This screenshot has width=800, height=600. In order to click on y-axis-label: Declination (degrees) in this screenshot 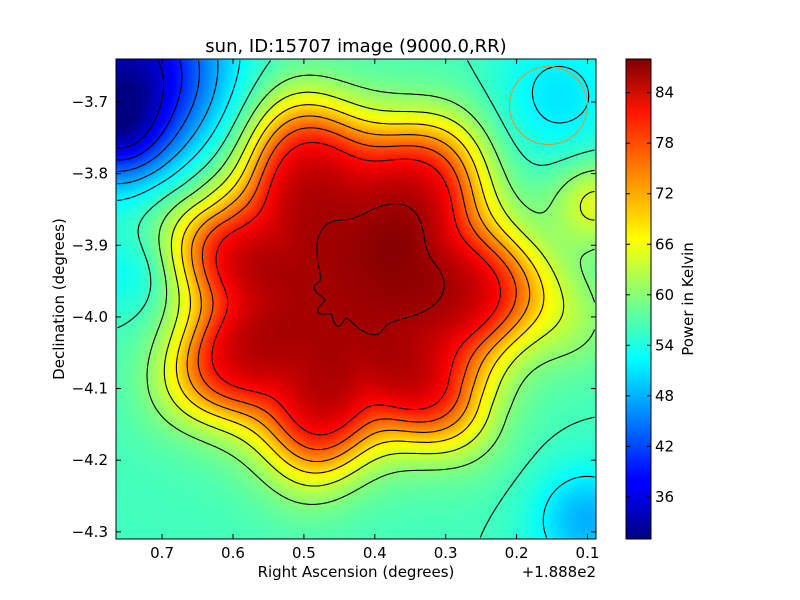, I will do `click(59, 299)`.